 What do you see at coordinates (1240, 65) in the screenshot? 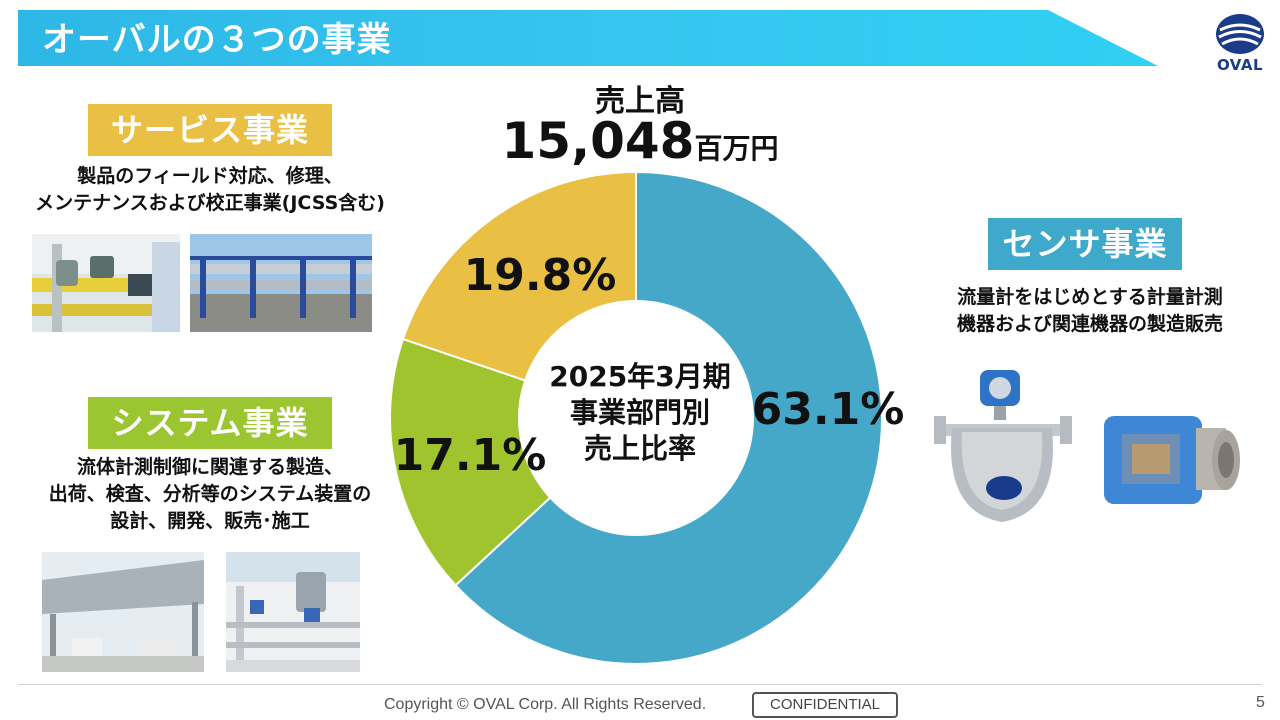
I see `logo-text: OVAL` at bounding box center [1240, 65].